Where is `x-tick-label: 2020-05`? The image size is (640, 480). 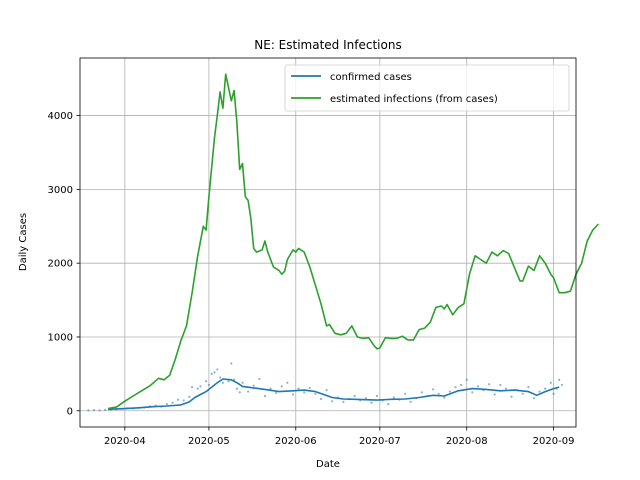 x-tick-label: 2020-05 is located at coordinates (209, 441).